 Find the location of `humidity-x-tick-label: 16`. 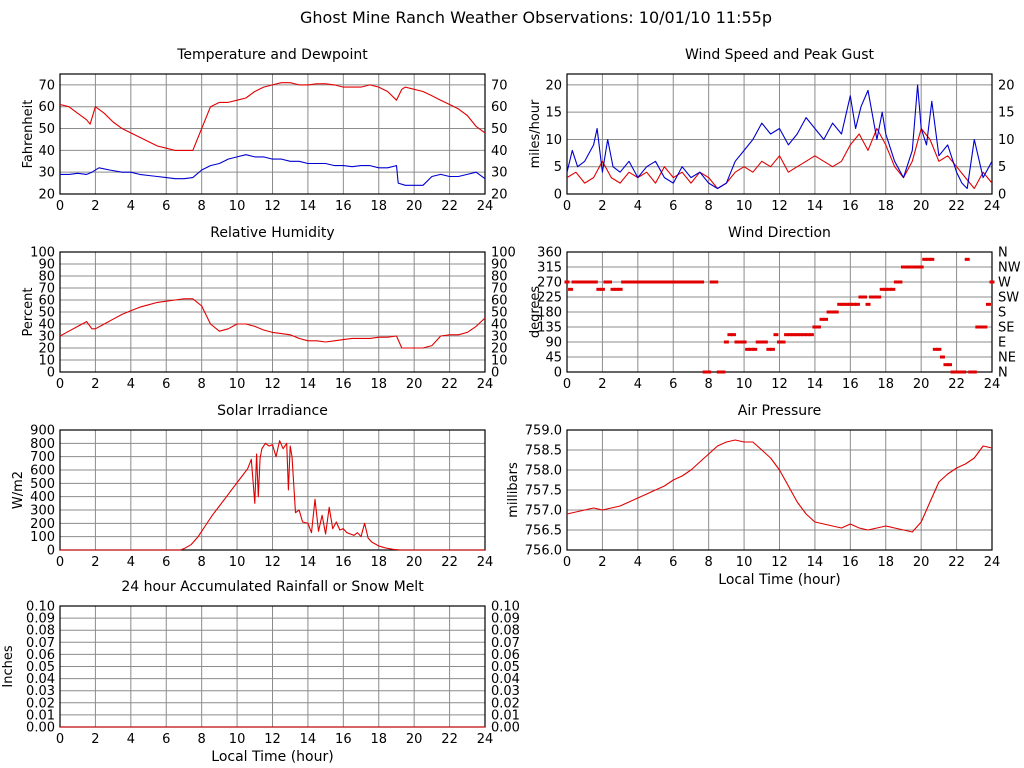

humidity-x-tick-label: 16 is located at coordinates (343, 384).